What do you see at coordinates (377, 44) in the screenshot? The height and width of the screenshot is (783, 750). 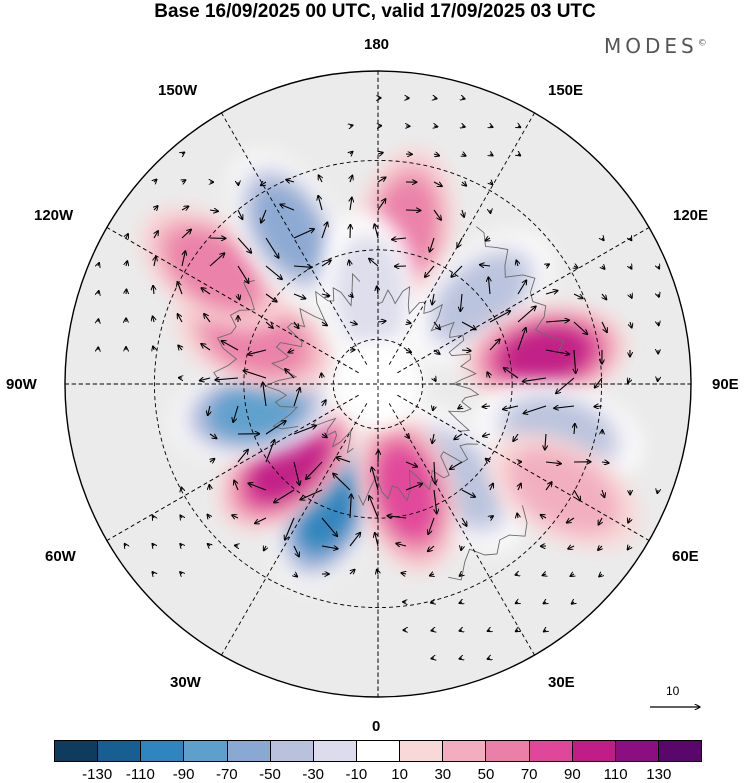 I see `lon-label-180: 180` at bounding box center [377, 44].